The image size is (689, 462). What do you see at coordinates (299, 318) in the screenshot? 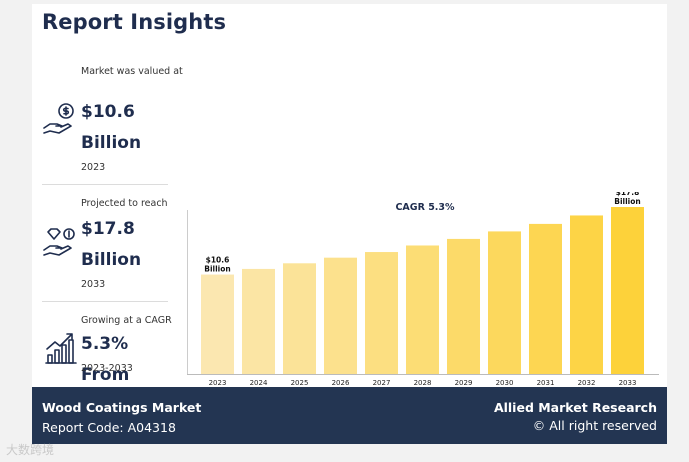
I see `bar-2025` at bounding box center [299, 318].